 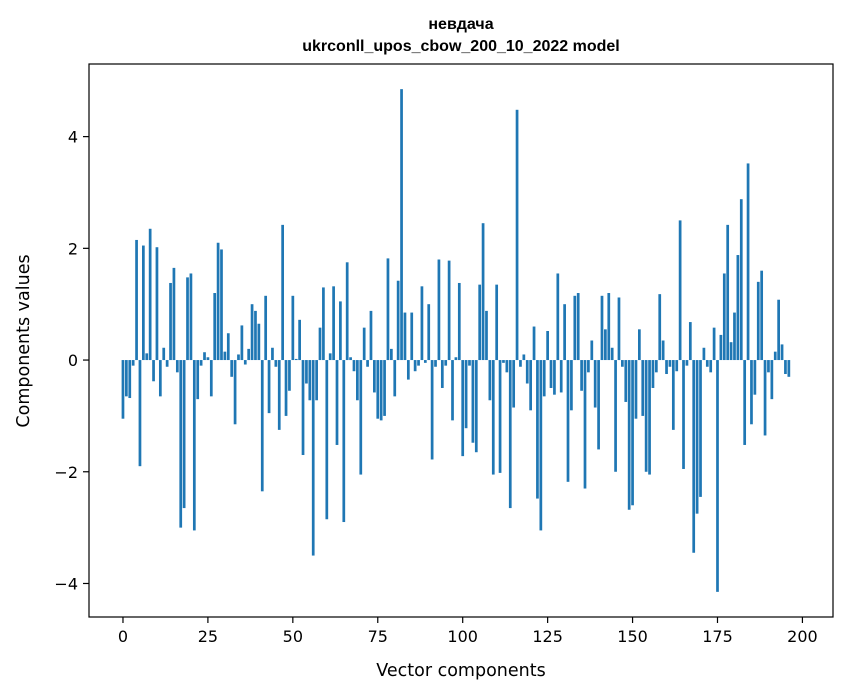 What do you see at coordinates (547, 636) in the screenshot?
I see `x-tick-label: 125` at bounding box center [547, 636].